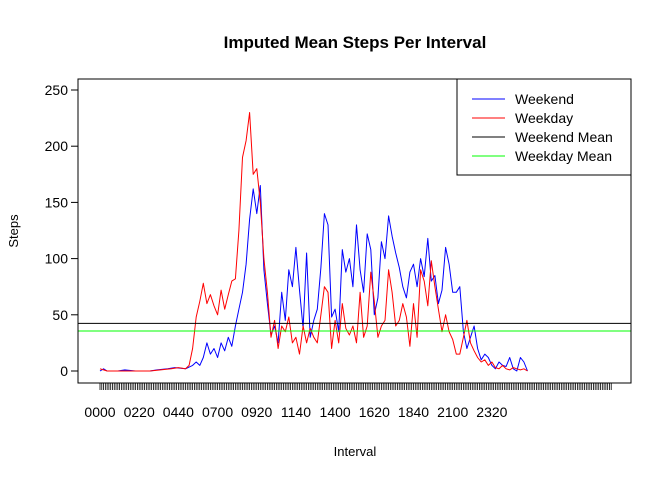 The height and width of the screenshot is (480, 672). I want to click on x-tick-label: 0920, so click(256, 412).